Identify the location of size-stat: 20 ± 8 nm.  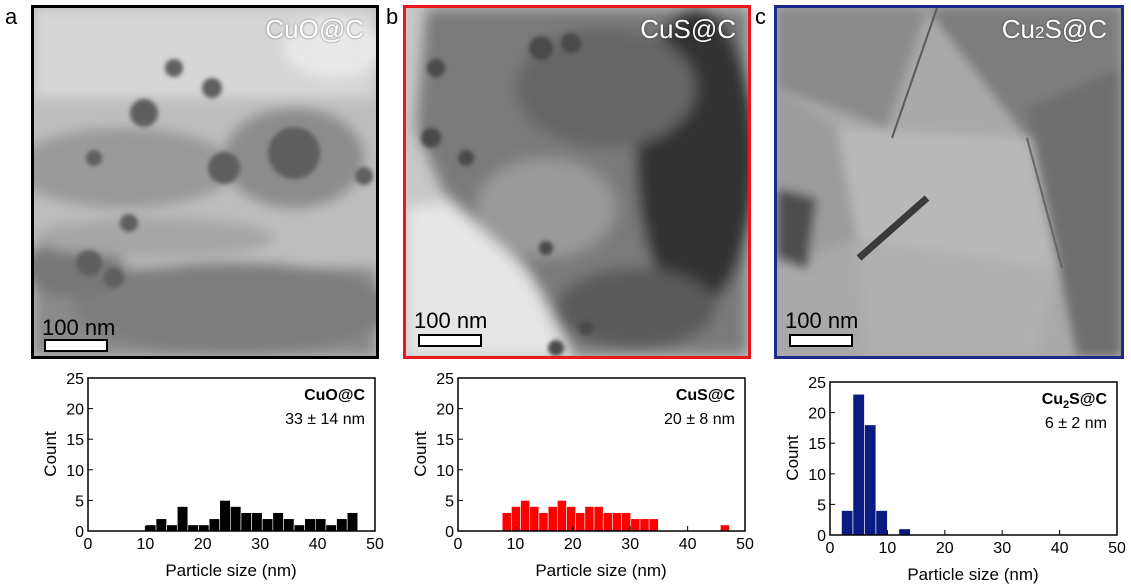
(699, 419).